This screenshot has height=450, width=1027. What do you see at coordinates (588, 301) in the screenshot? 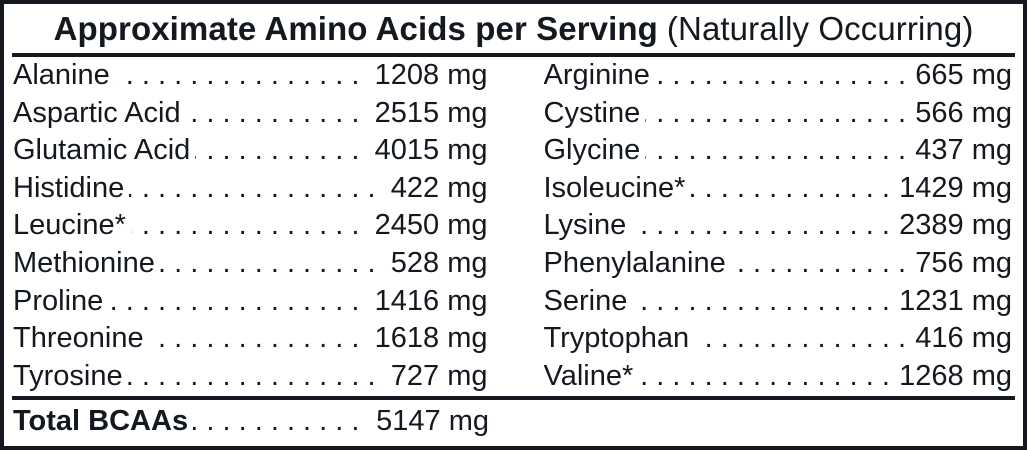
I see `amino-acid-name: Serine` at bounding box center [588, 301].